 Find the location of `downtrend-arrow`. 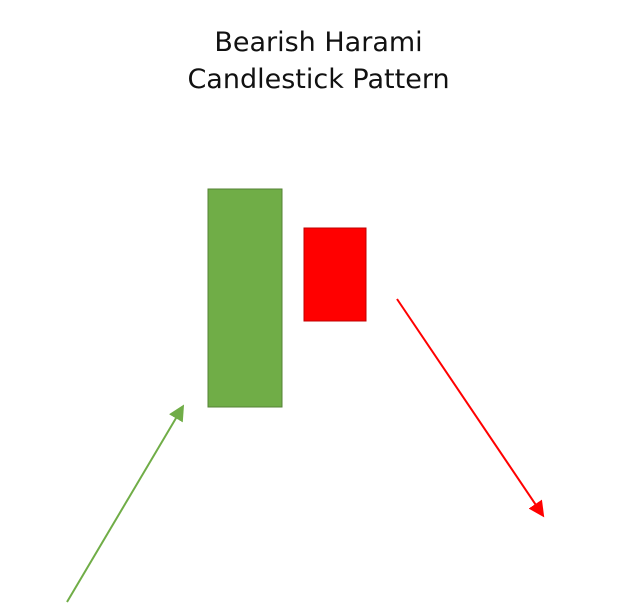

downtrend-arrow is located at coordinates (470, 408).